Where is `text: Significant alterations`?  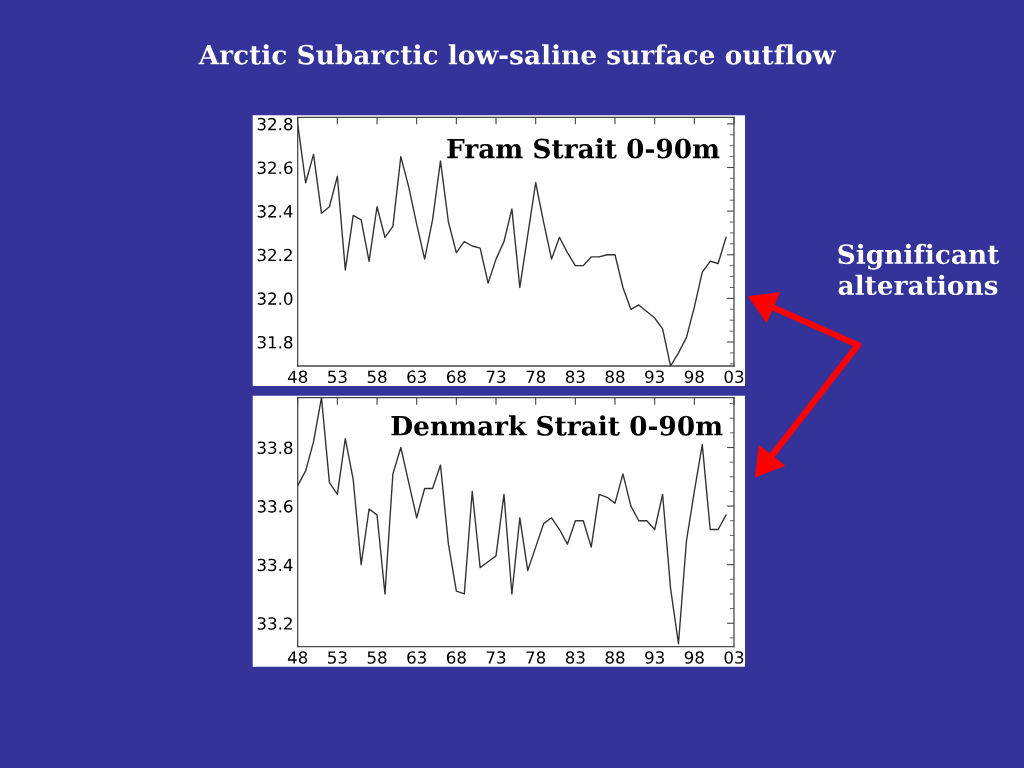
text: Significant alterations is located at coordinates (919, 269).